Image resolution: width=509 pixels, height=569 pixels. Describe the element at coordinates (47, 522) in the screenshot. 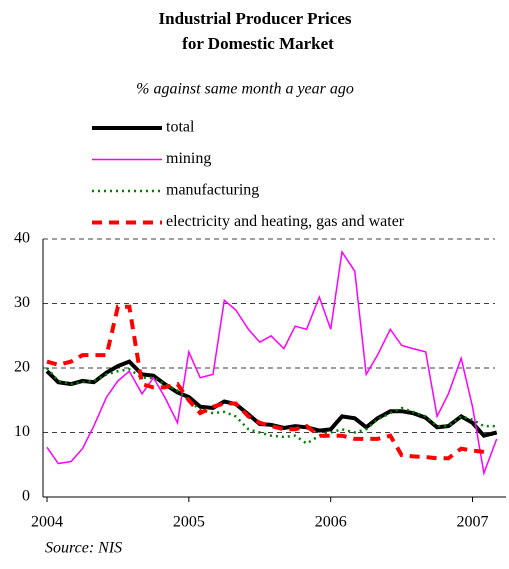

I see `x-tick-label: 2004` at that location.